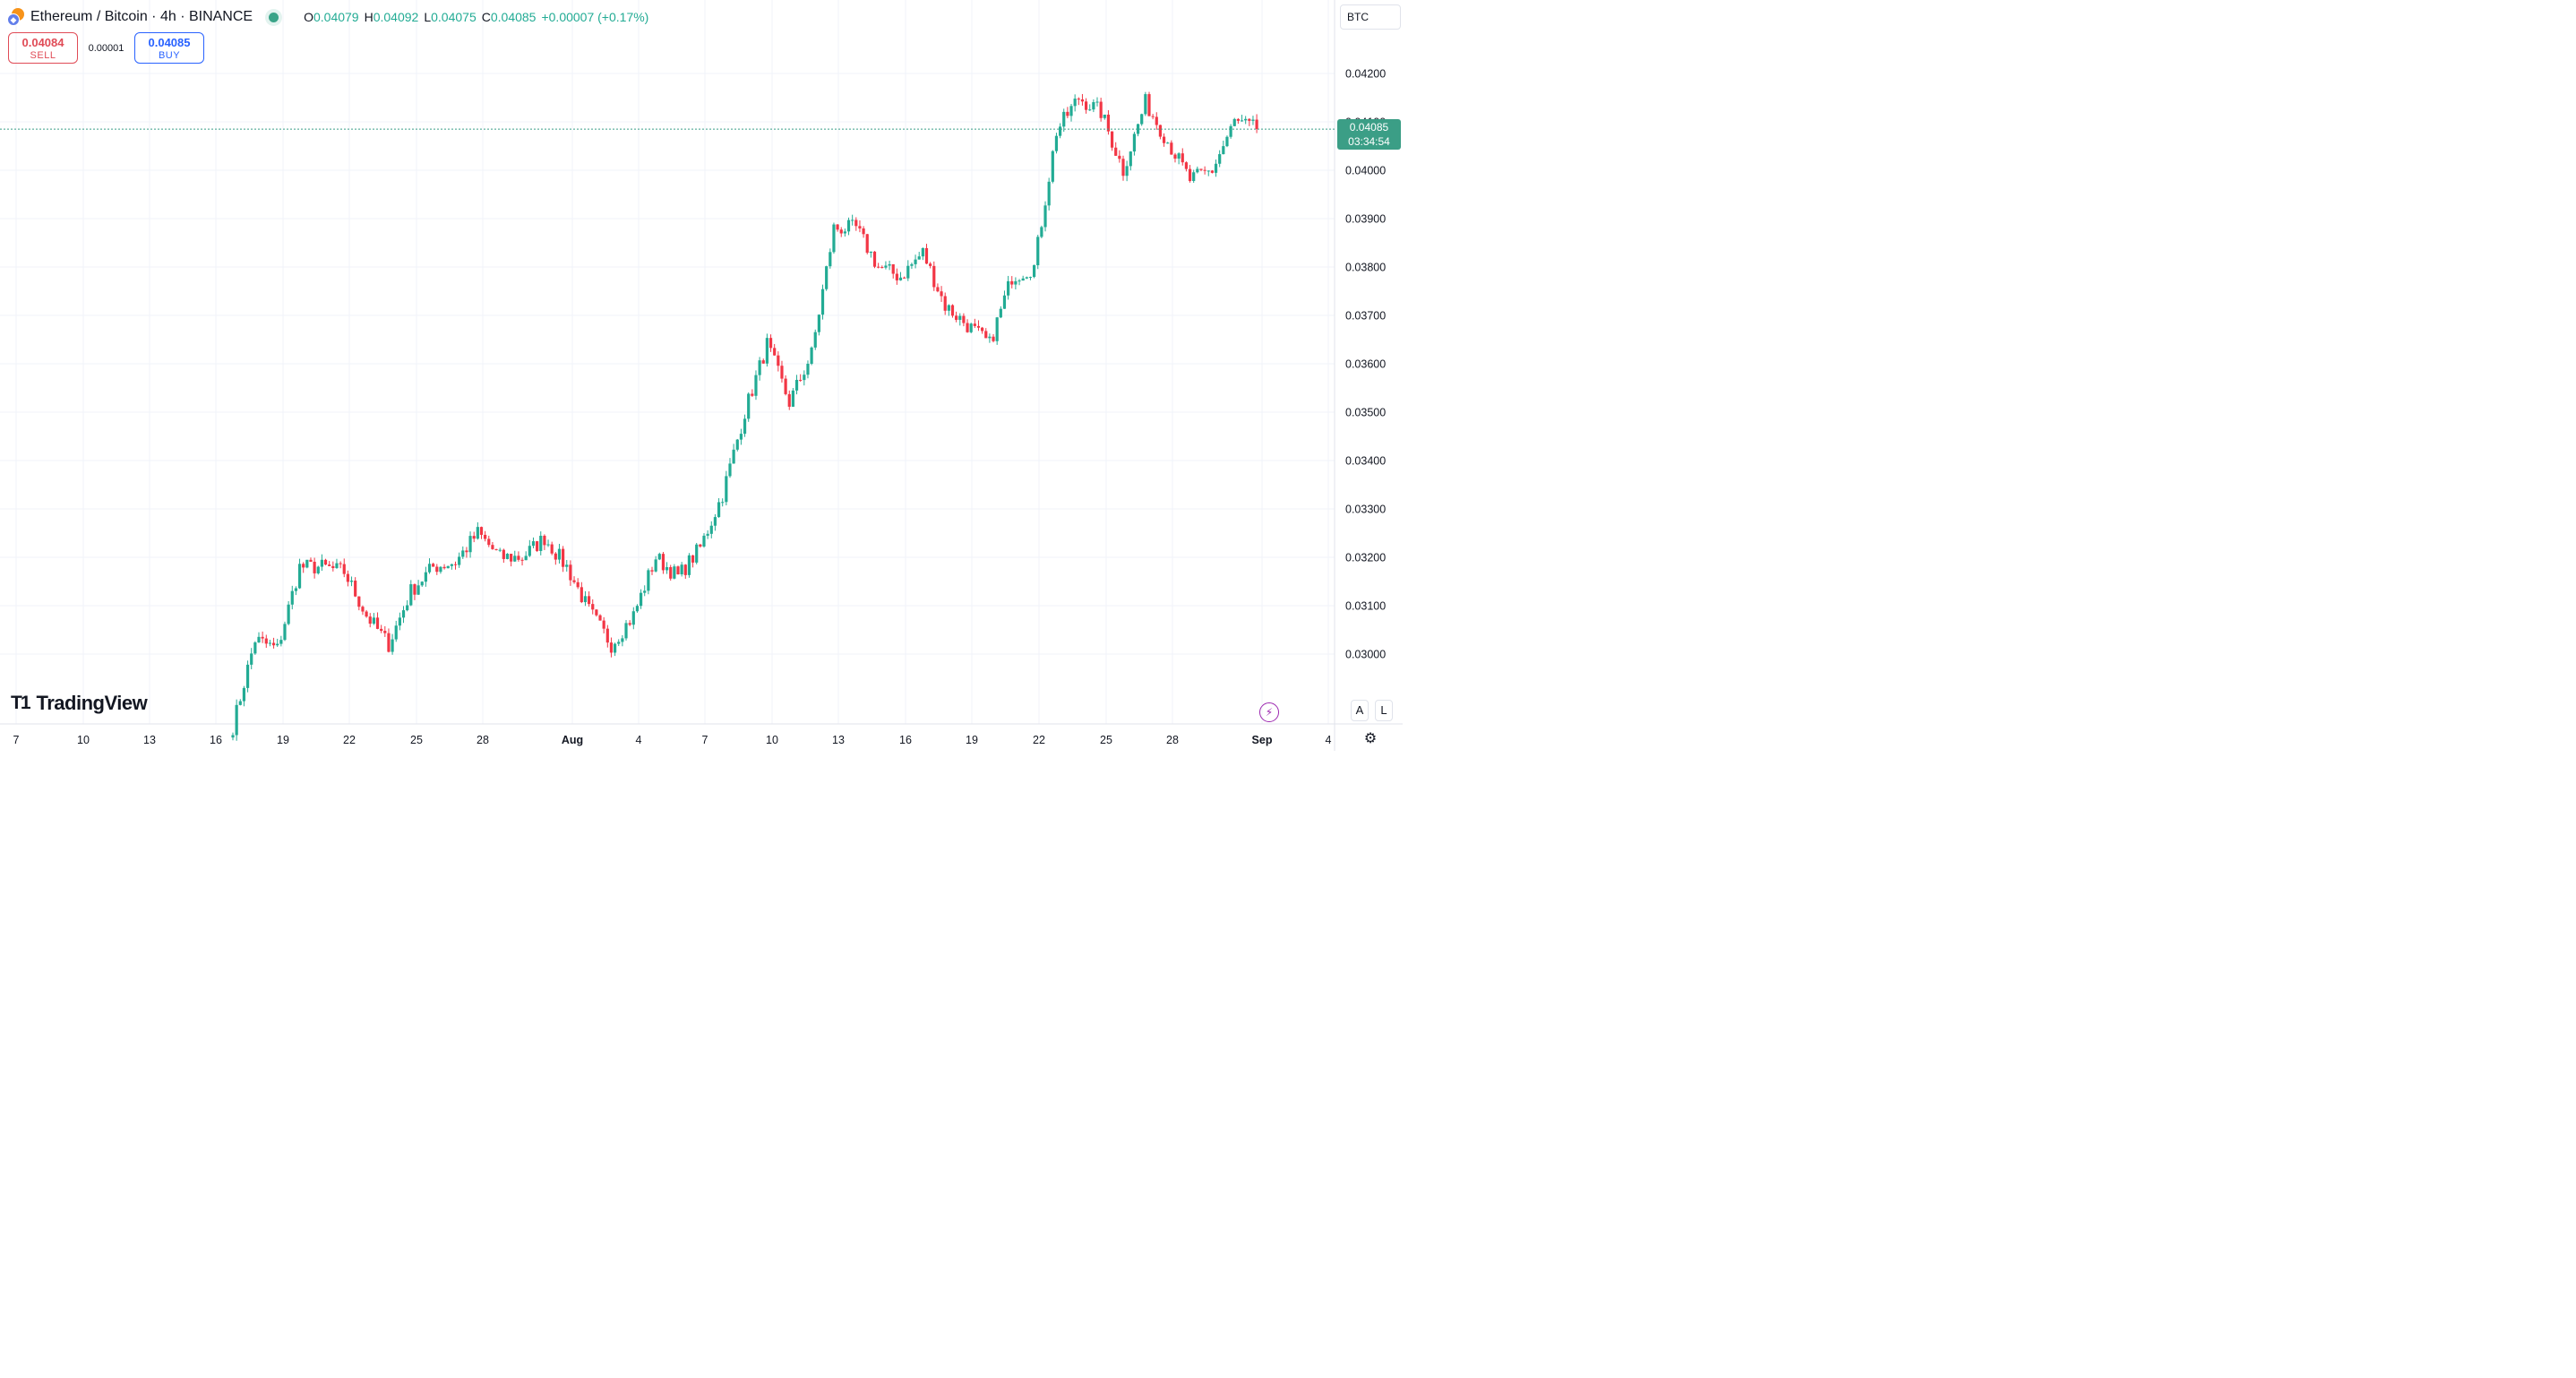 The image size is (2576, 1378). I want to click on open-label: O, so click(308, 17).